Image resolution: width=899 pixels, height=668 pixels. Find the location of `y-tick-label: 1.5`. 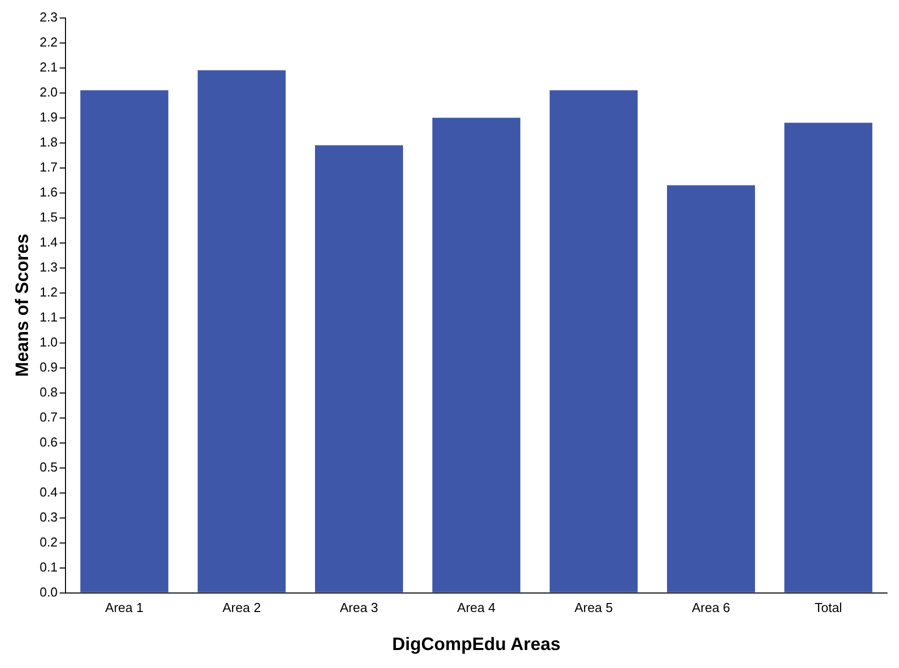

y-tick-label: 1.5 is located at coordinates (49, 216).